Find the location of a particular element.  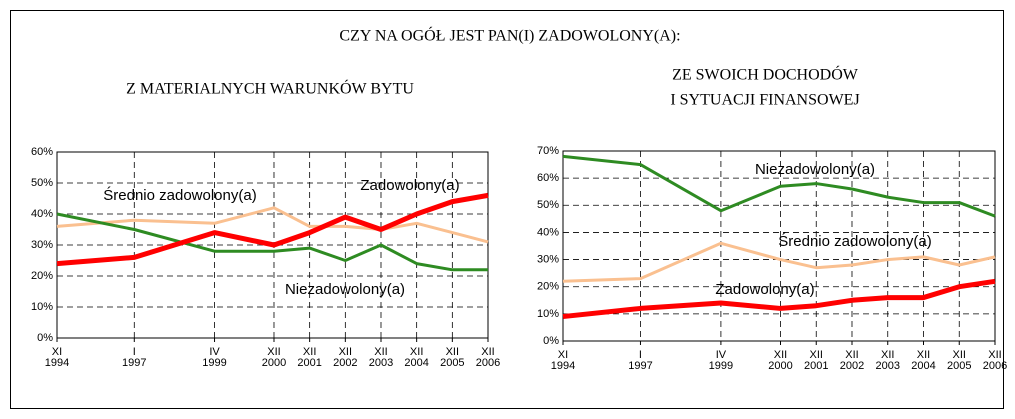

chart-title: Z MATERIALNYCH WARUNKÓW BYTU is located at coordinates (270, 88).